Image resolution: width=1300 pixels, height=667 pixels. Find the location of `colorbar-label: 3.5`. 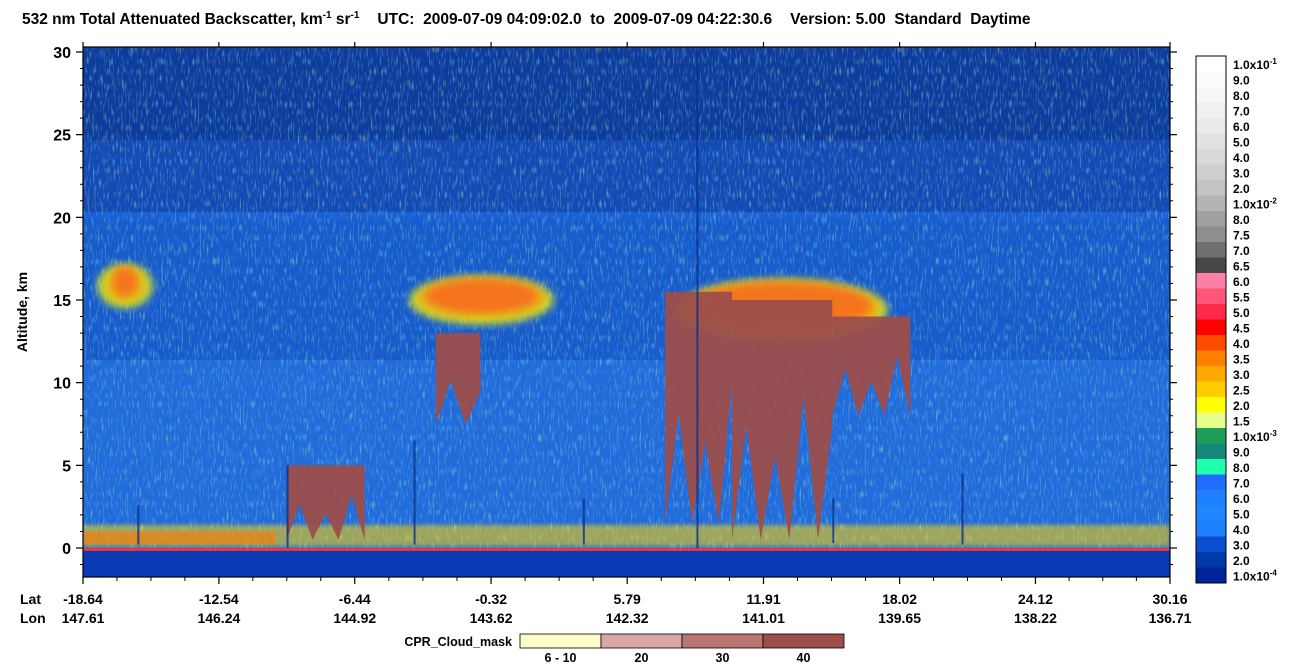

colorbar-label: 3.5 is located at coordinates (1241, 359).